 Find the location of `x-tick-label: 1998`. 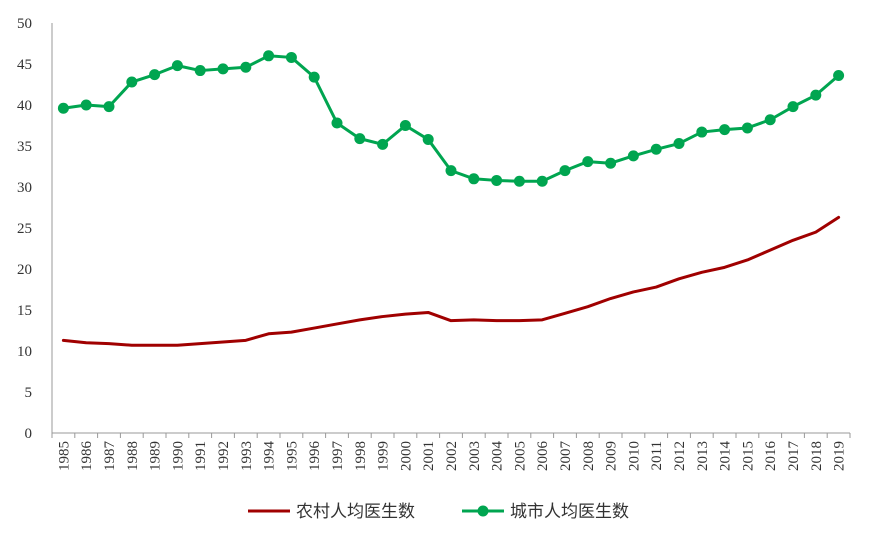

x-tick-label: 1998 is located at coordinates (361, 456).